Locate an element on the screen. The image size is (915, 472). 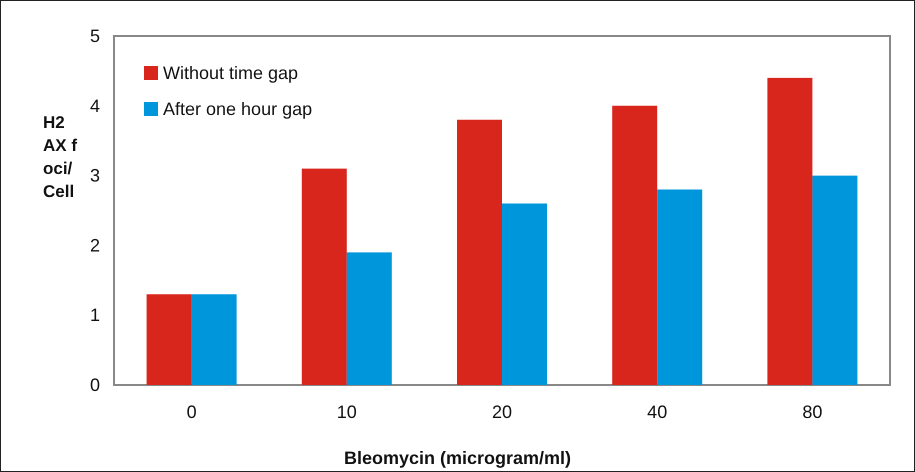
x-tick-label: 0 is located at coordinates (191, 412).